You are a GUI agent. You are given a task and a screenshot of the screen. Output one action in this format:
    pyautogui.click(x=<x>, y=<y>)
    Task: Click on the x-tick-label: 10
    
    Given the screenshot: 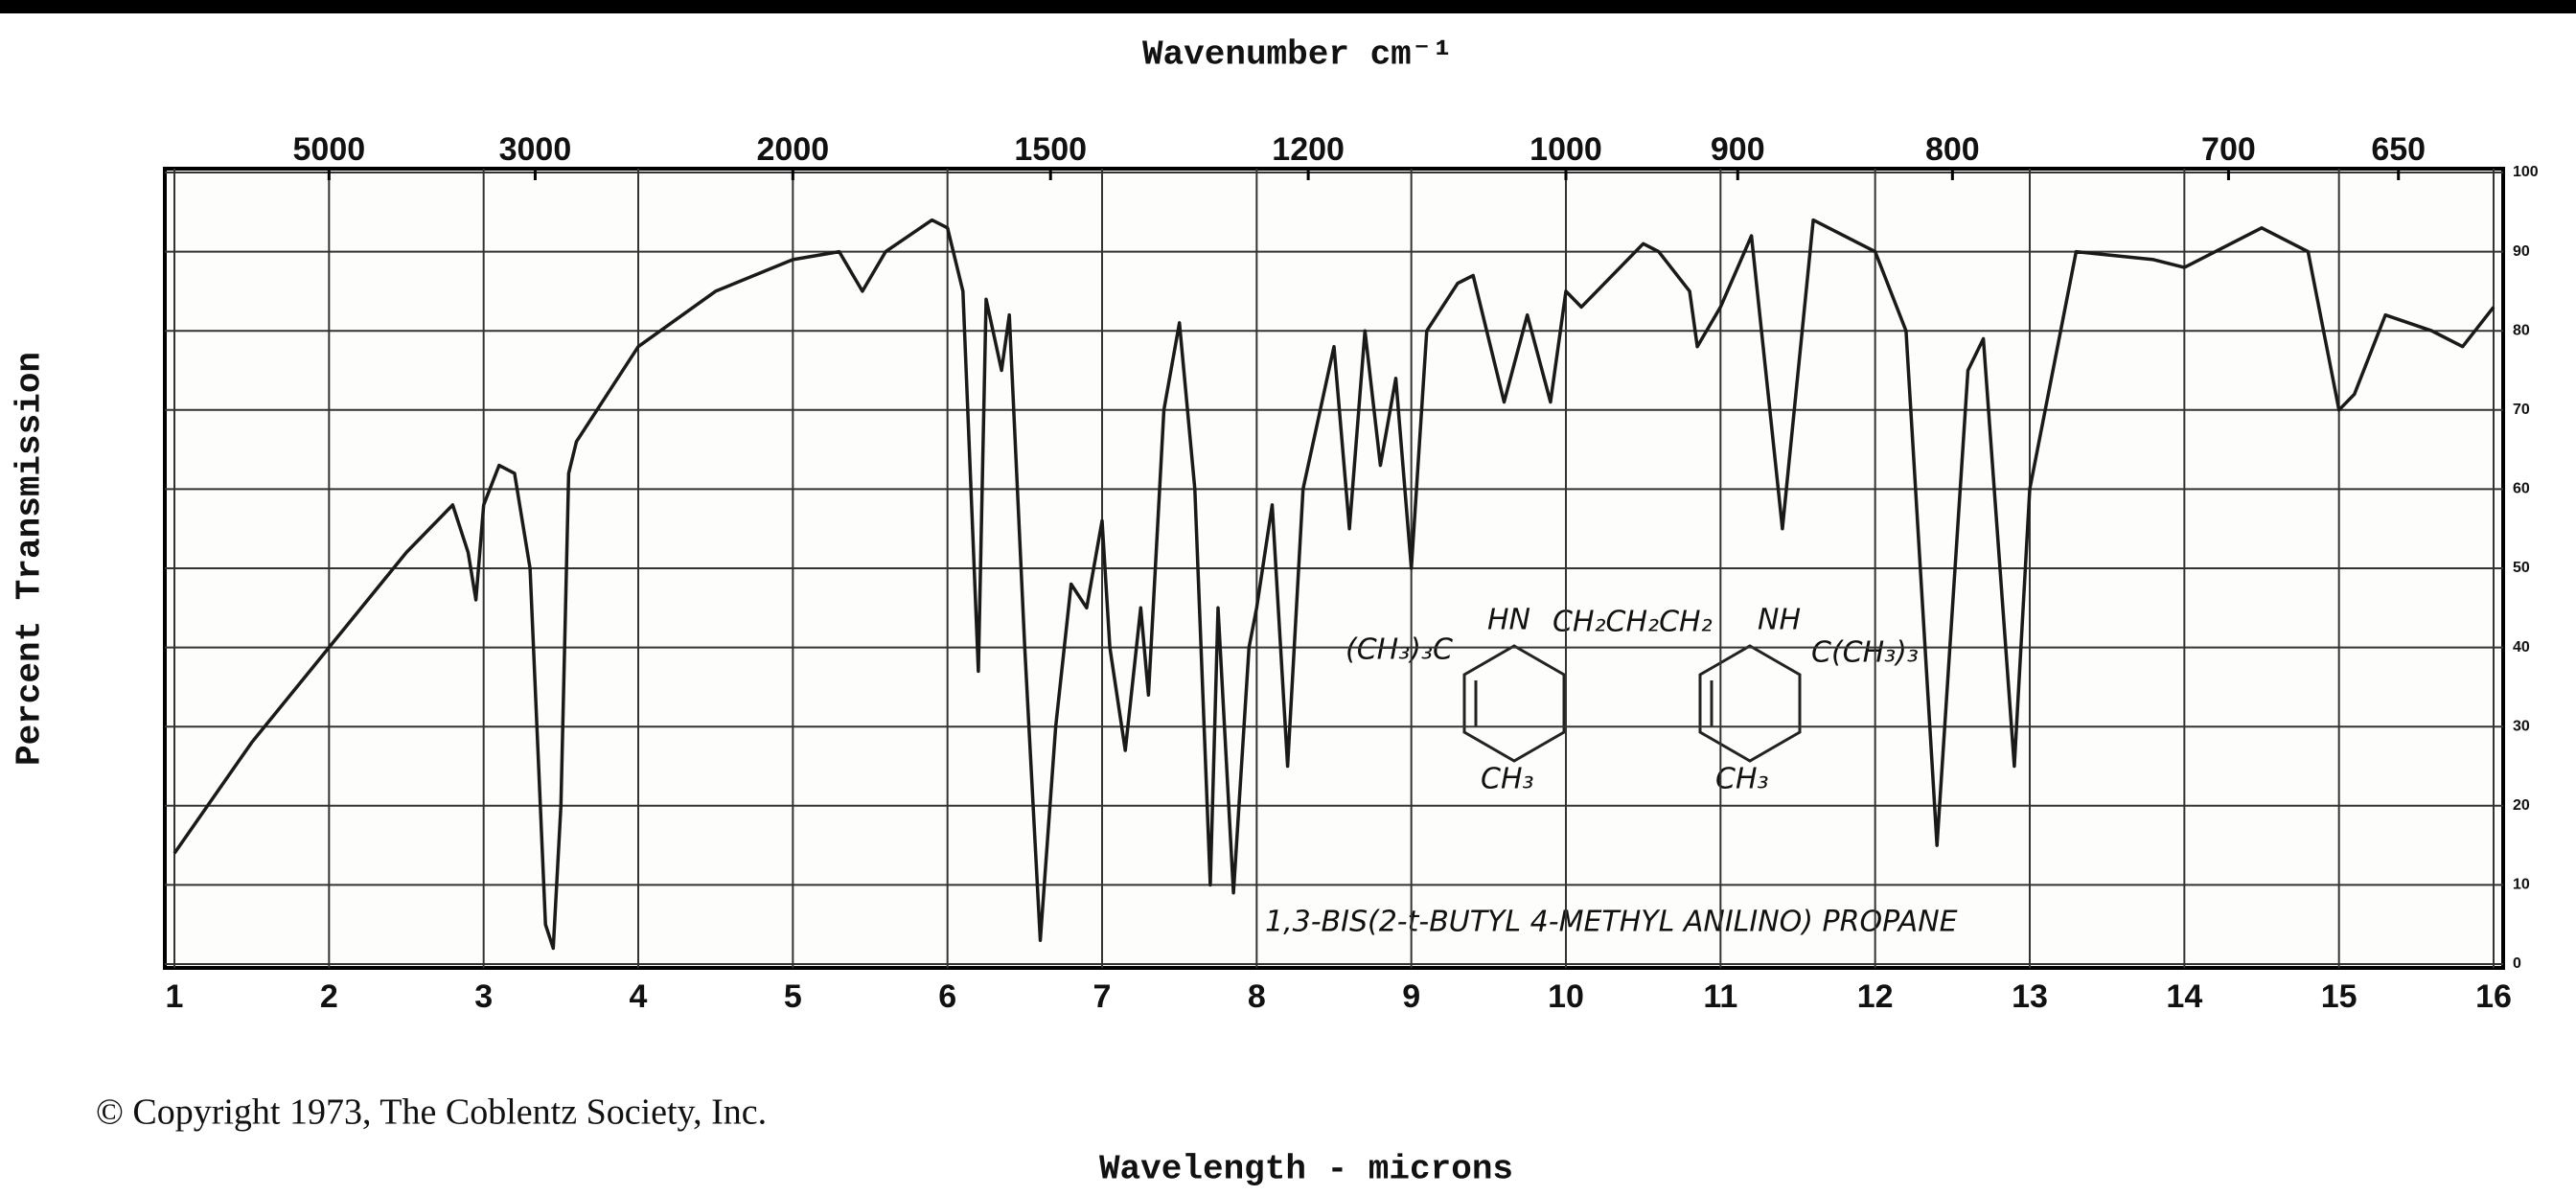 What is the action you would take?
    pyautogui.click(x=1566, y=996)
    